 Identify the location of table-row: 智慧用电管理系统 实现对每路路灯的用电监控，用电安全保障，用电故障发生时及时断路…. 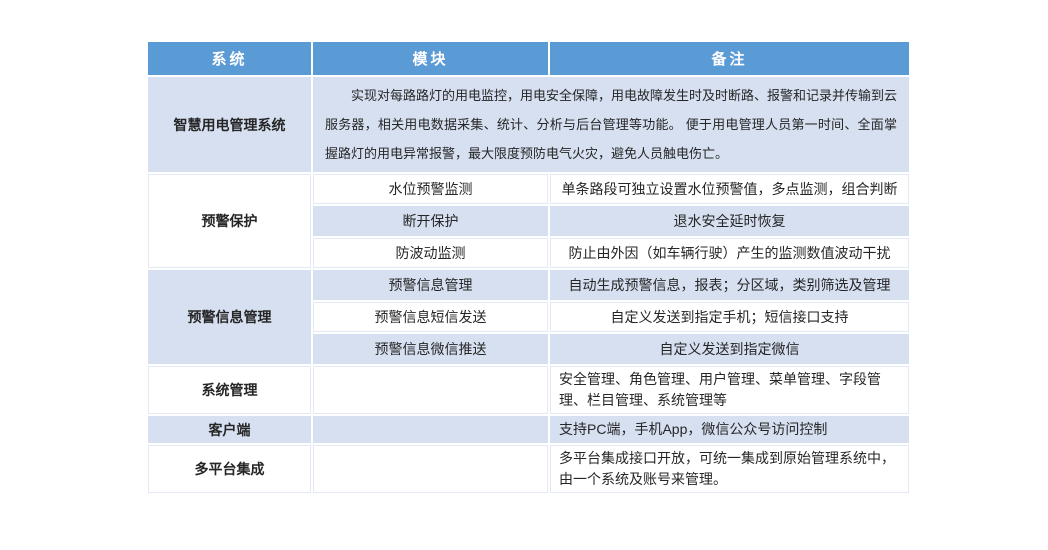
(528, 124).